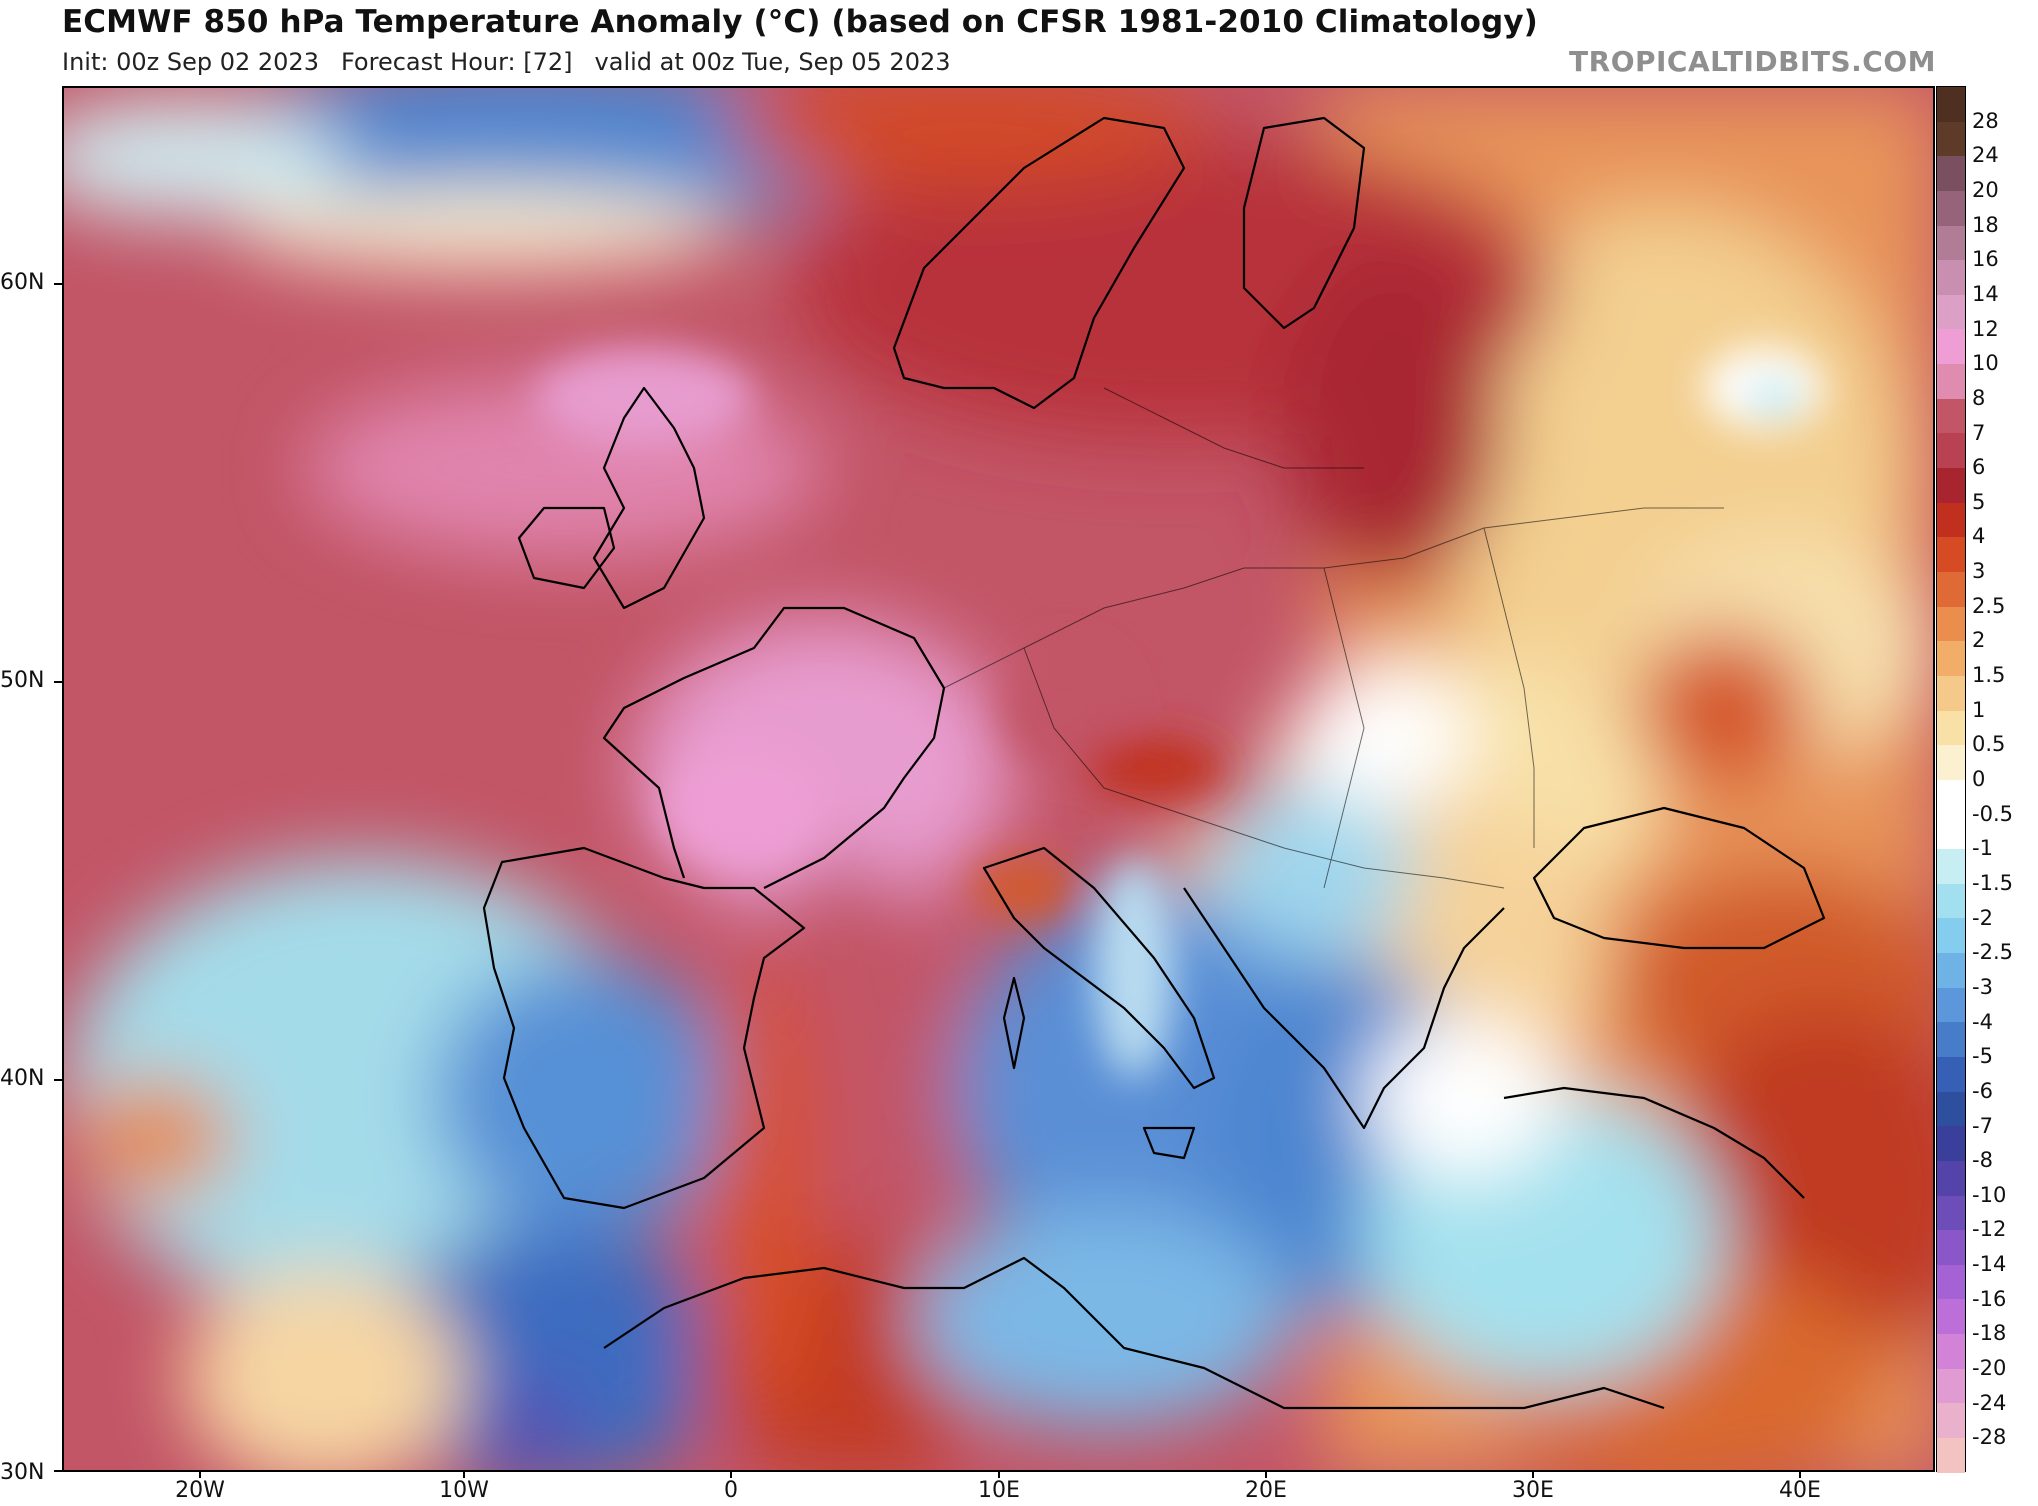  What do you see at coordinates (1985, 363) in the screenshot?
I see `colorbar-label: 10` at bounding box center [1985, 363].